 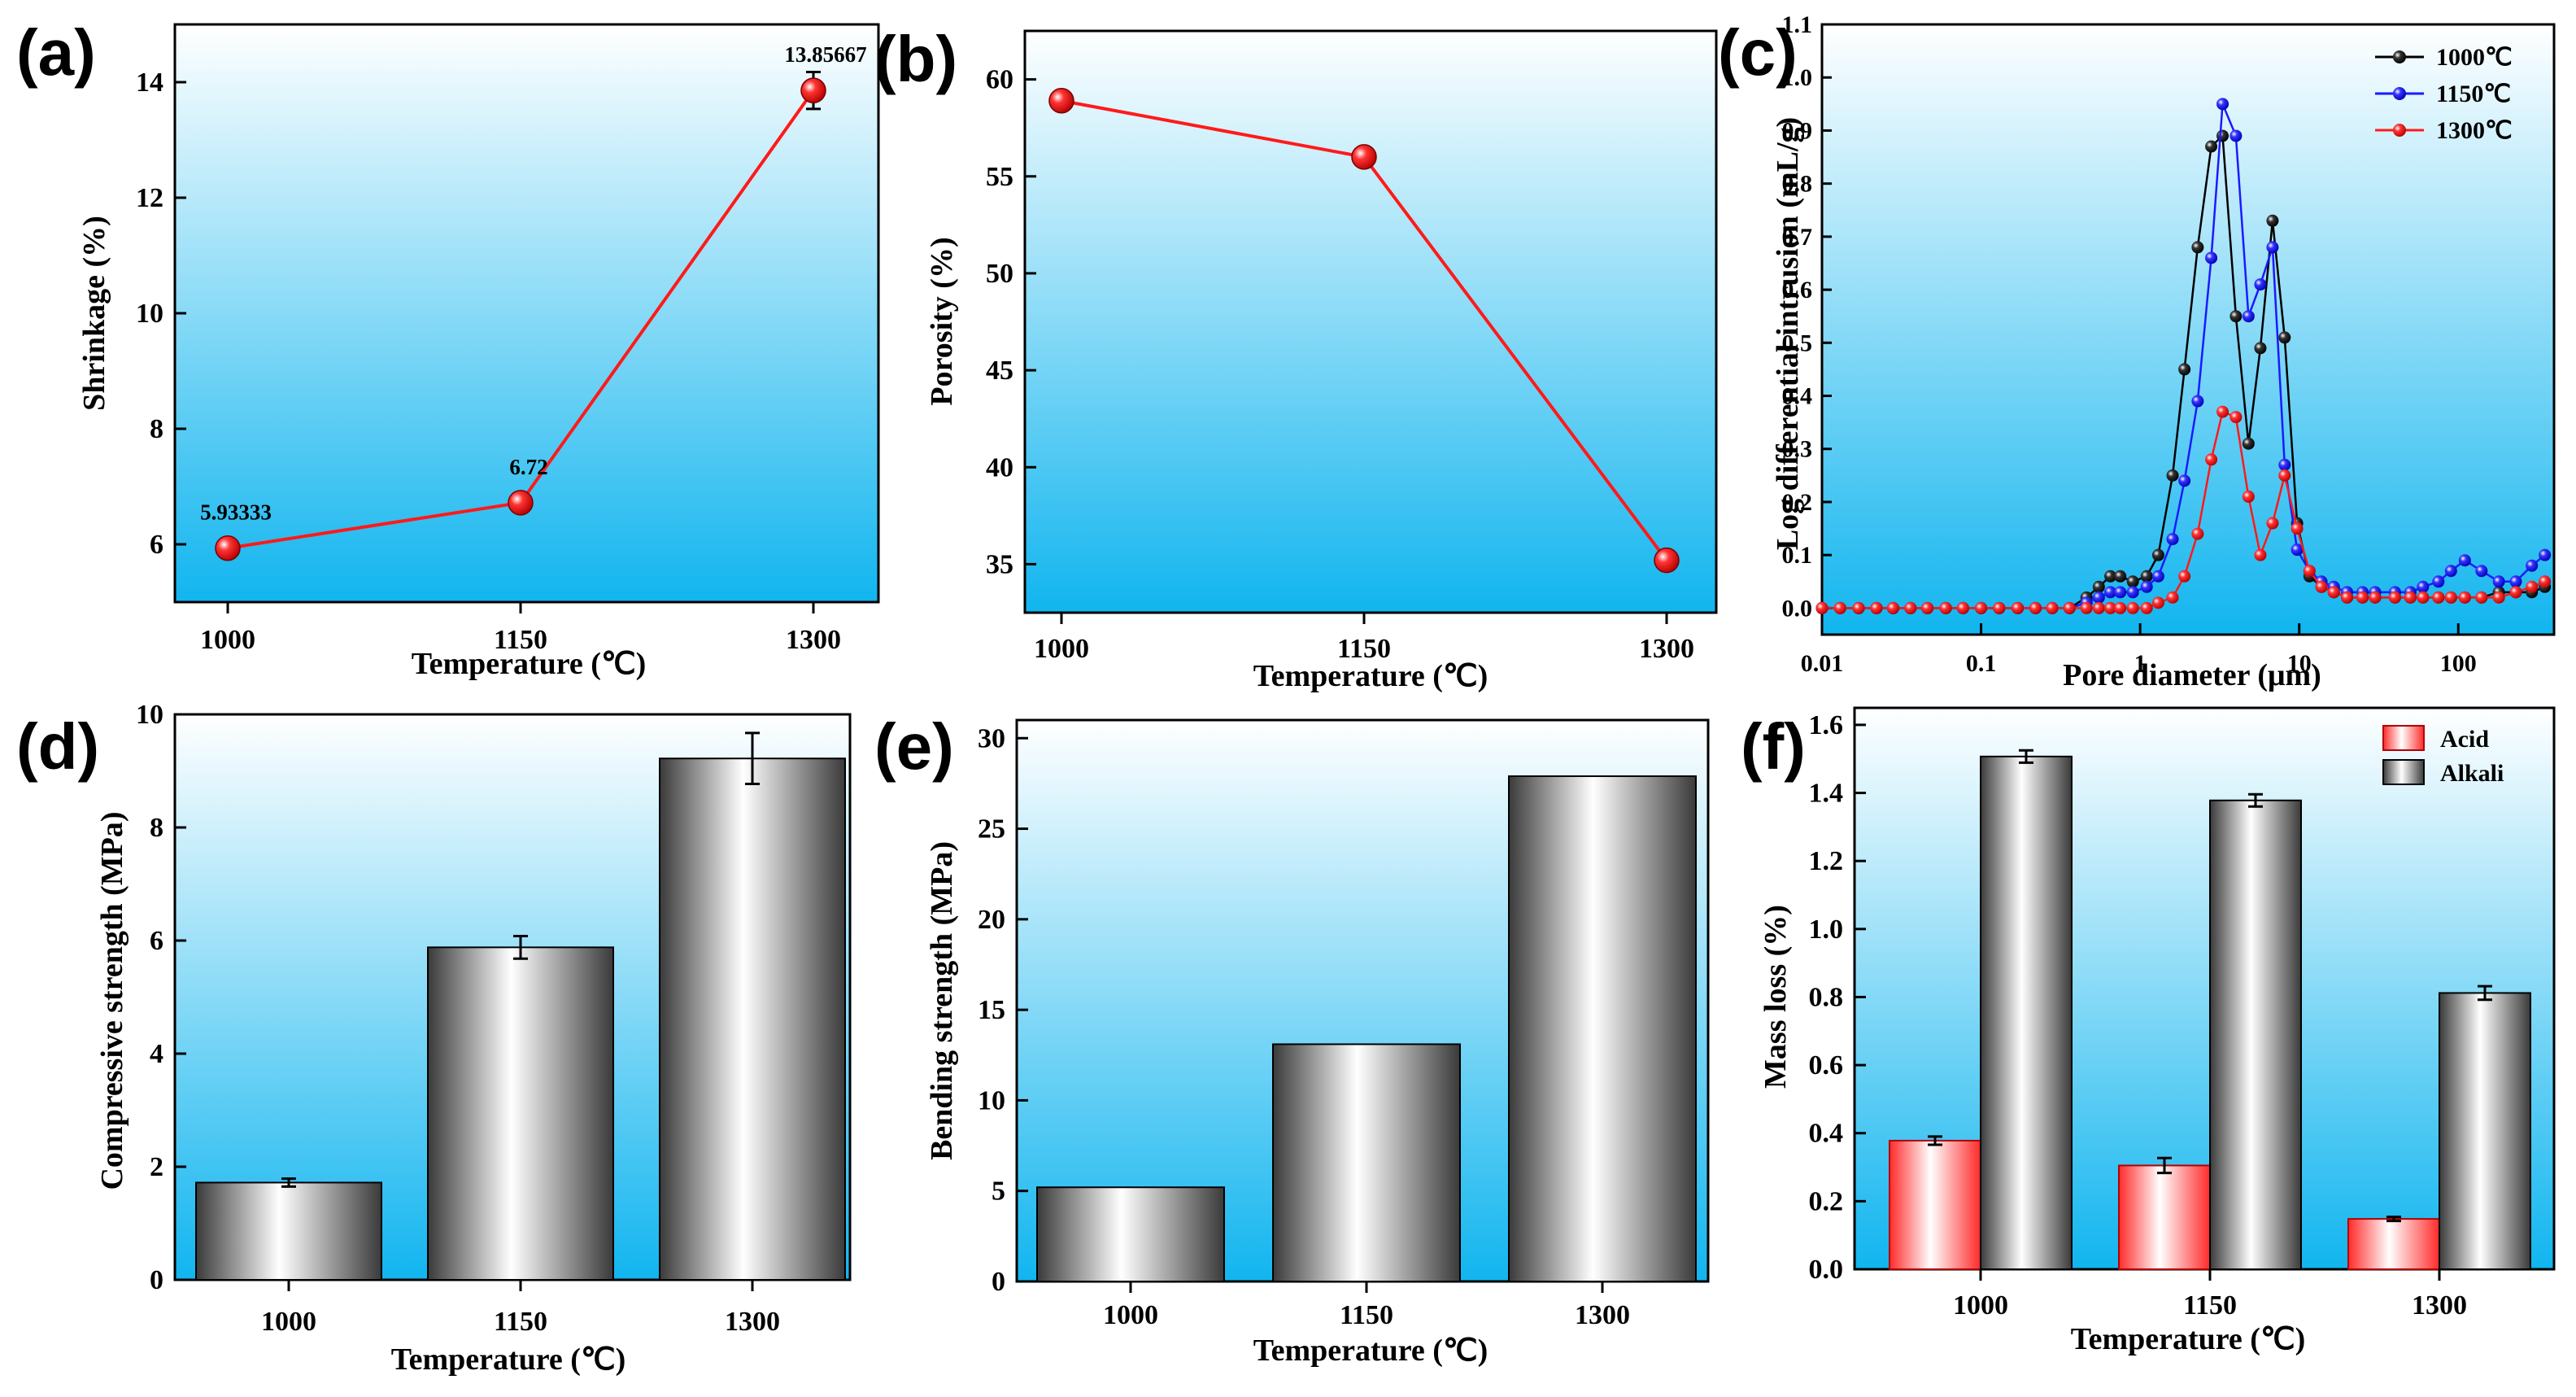 I want to click on panel-c-ytick-label: 0.4, so click(x=1797, y=396).